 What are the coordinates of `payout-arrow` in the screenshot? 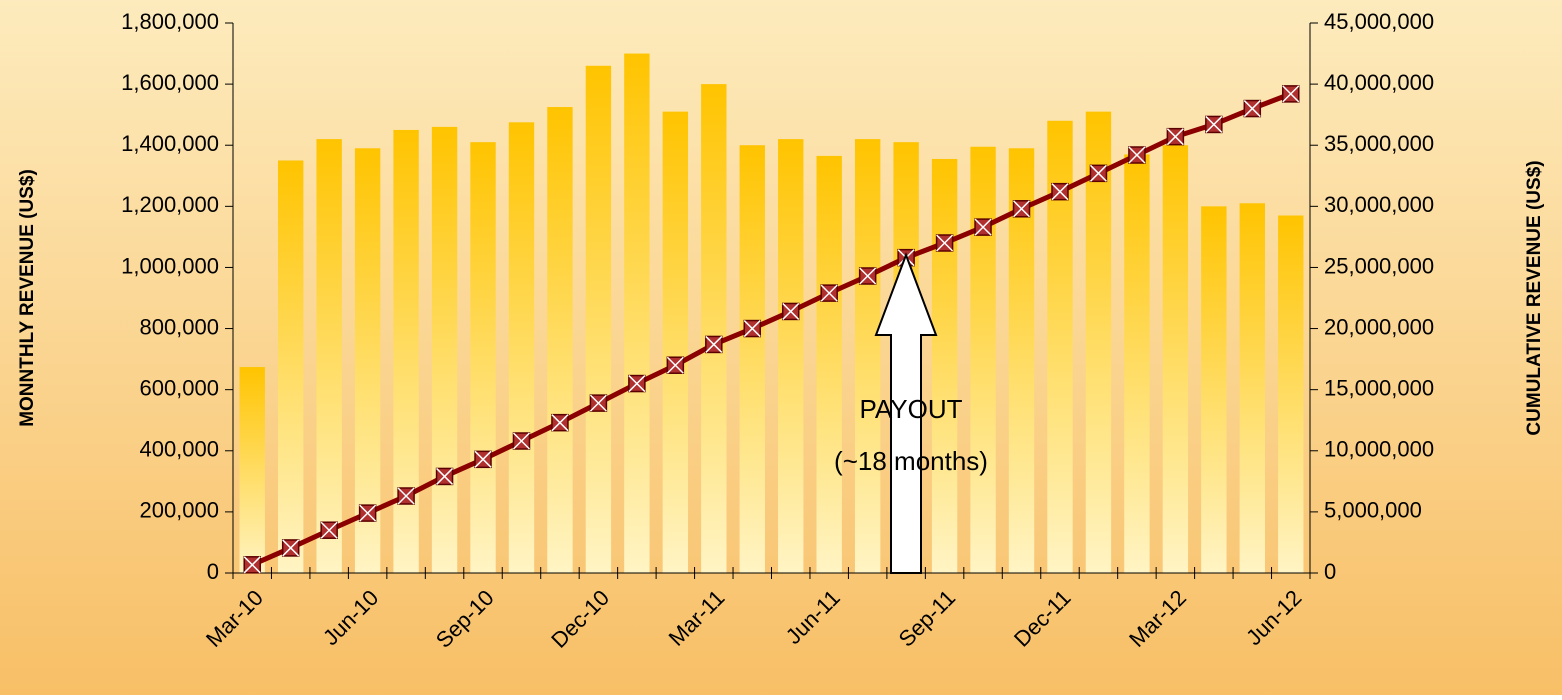 It's located at (906, 413).